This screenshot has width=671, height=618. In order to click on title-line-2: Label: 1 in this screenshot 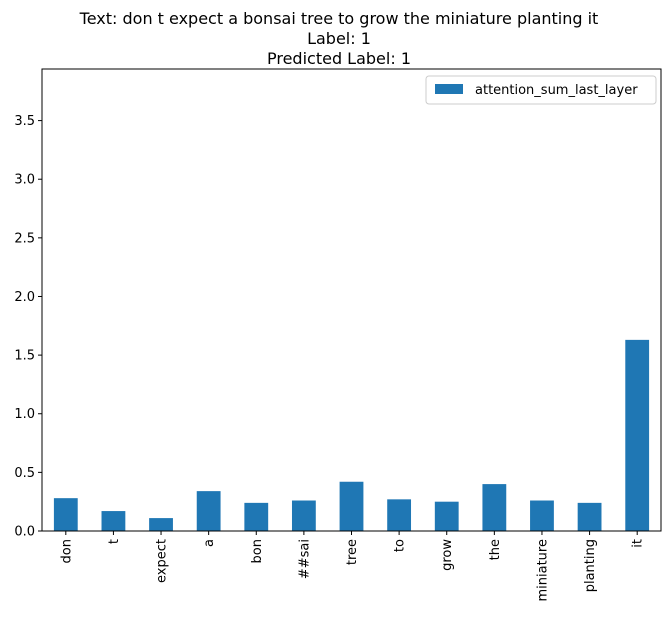, I will do `click(339, 38)`.